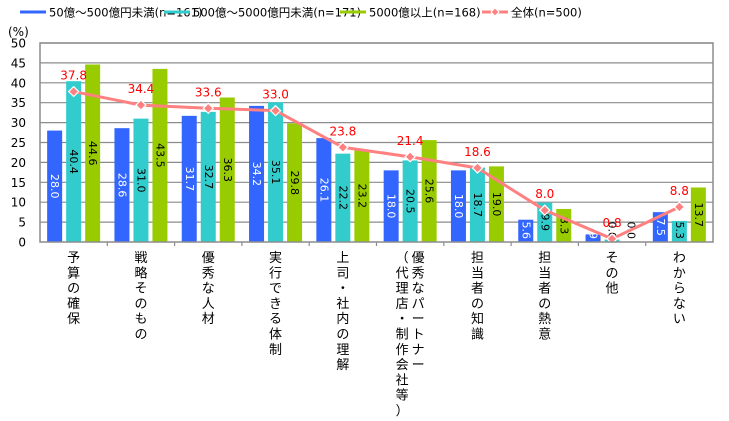 This screenshot has width=729, height=421. What do you see at coordinates (679, 230) in the screenshot?
I see `bar-value-label: 5.3` at bounding box center [679, 230].